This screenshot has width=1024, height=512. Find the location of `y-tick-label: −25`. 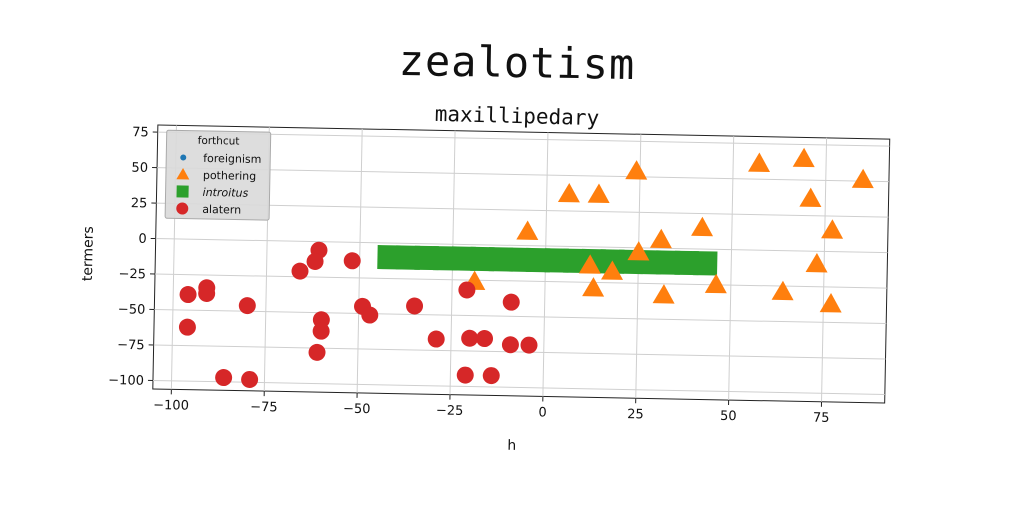

y-tick-label: −25 is located at coordinates (132, 275).